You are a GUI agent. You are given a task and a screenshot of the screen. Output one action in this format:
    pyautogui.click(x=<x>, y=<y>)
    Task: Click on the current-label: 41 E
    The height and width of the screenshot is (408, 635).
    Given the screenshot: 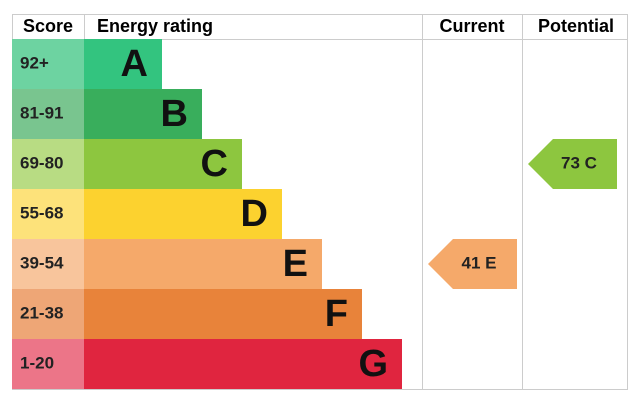 What is the action you would take?
    pyautogui.click(x=479, y=262)
    